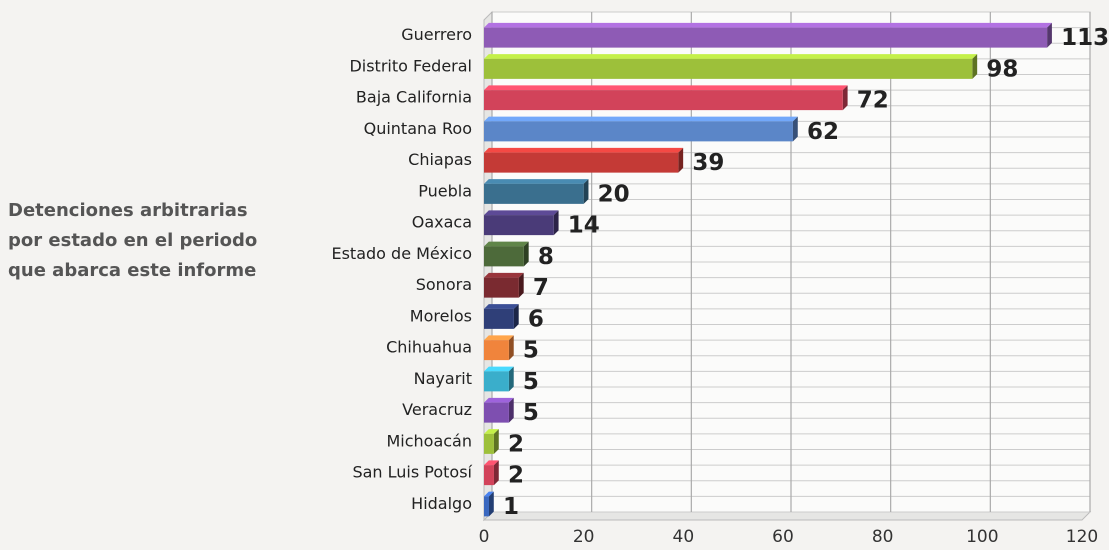 This screenshot has height=550, width=1109. Describe the element at coordinates (1002, 69) in the screenshot. I see `value-label: 98` at that location.